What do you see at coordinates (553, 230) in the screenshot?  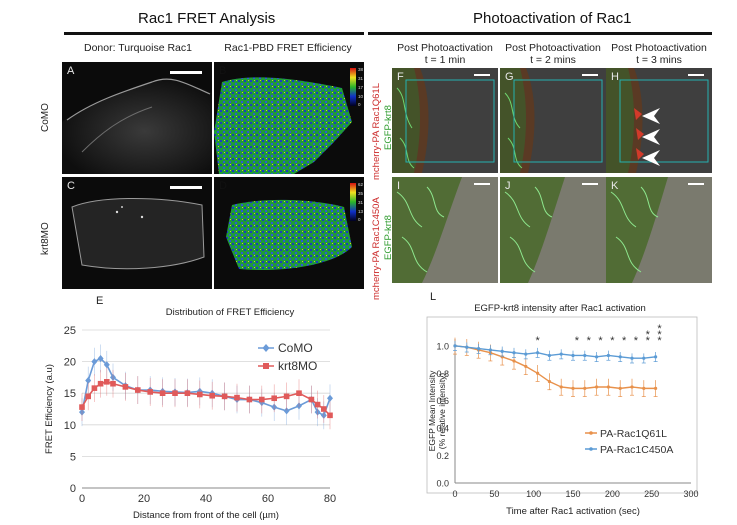 I see `panel-j: J` at bounding box center [553, 230].